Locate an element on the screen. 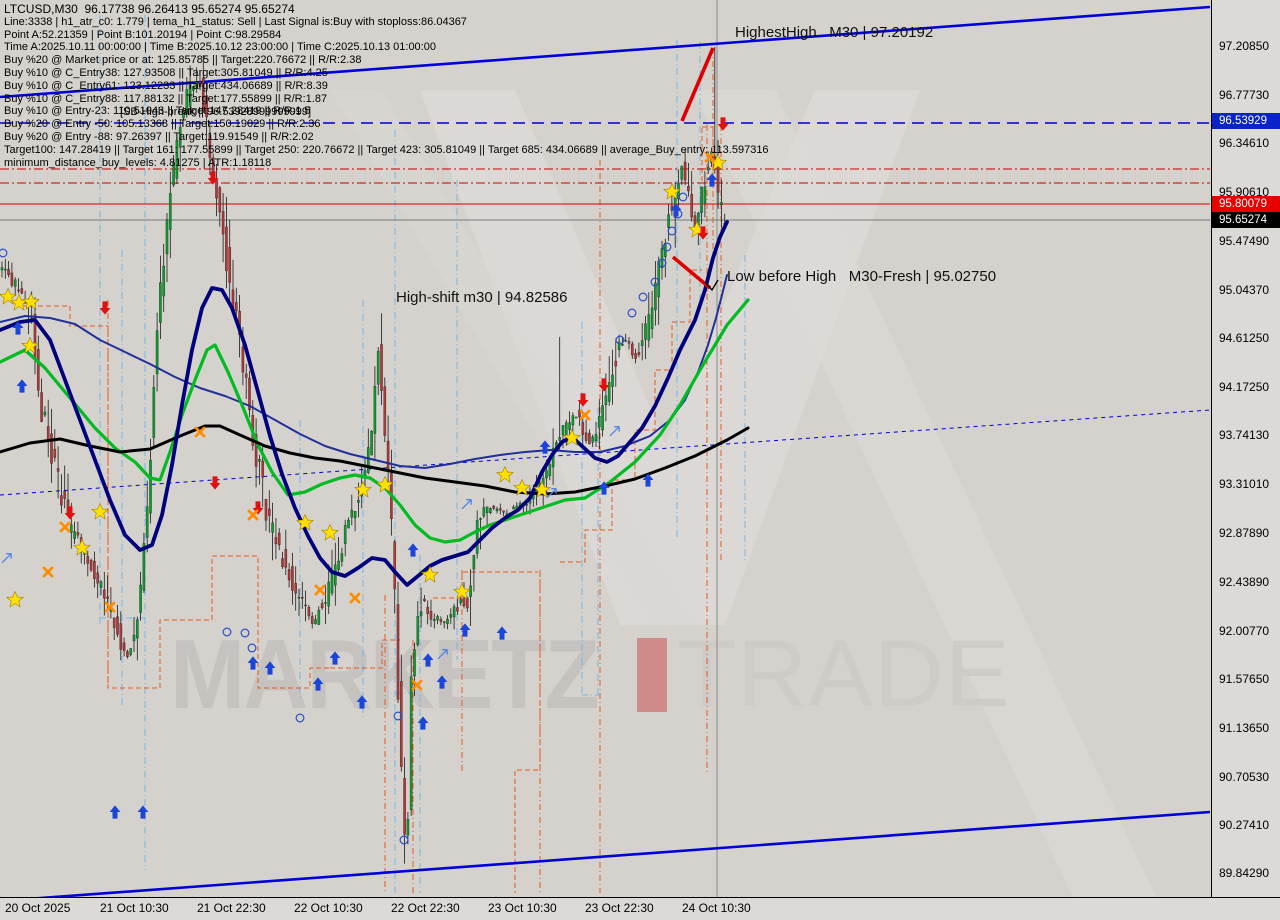 This screenshot has height=920, width=1280. price-tick-label: 92.00770 is located at coordinates (1244, 631).